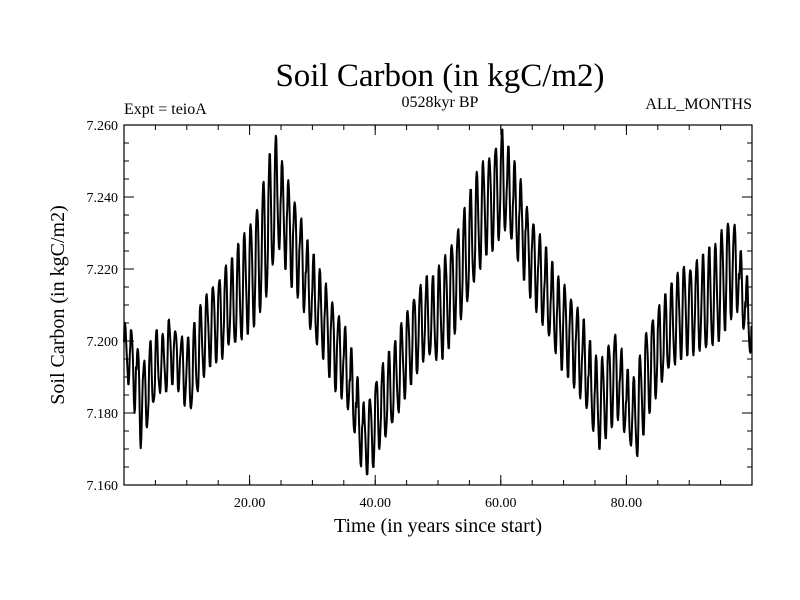 This screenshot has width=800, height=600. Describe the element at coordinates (250, 503) in the screenshot. I see `x-tick-label: 20.00` at that location.